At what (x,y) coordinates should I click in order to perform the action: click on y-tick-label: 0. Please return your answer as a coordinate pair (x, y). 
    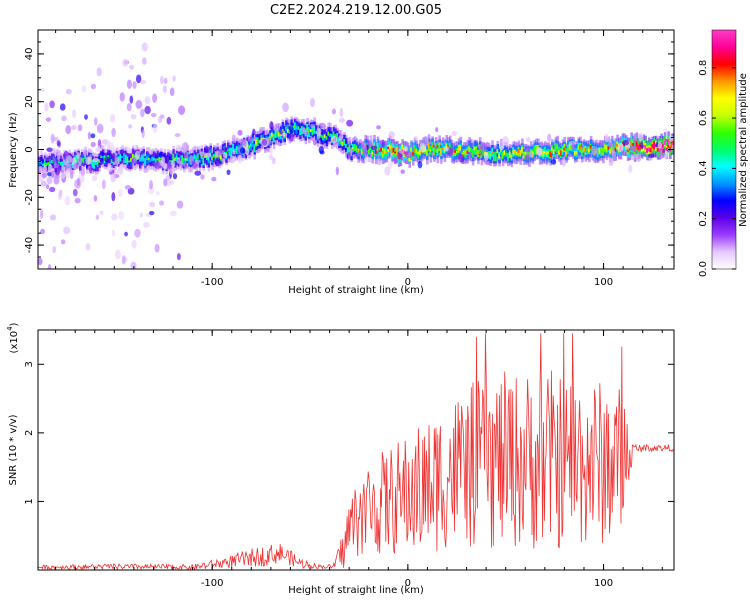
    Looking at the image, I should click on (29, 149).